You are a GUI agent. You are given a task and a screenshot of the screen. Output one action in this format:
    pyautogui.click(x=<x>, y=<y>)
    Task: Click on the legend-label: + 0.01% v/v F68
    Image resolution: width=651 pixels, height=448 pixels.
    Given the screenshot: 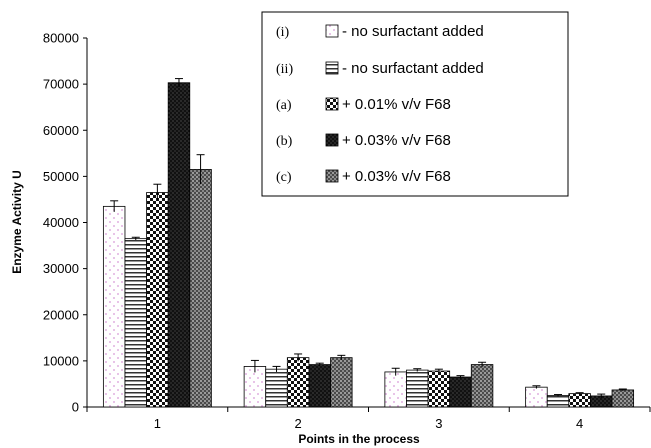 What is the action you would take?
    pyautogui.click(x=396, y=104)
    